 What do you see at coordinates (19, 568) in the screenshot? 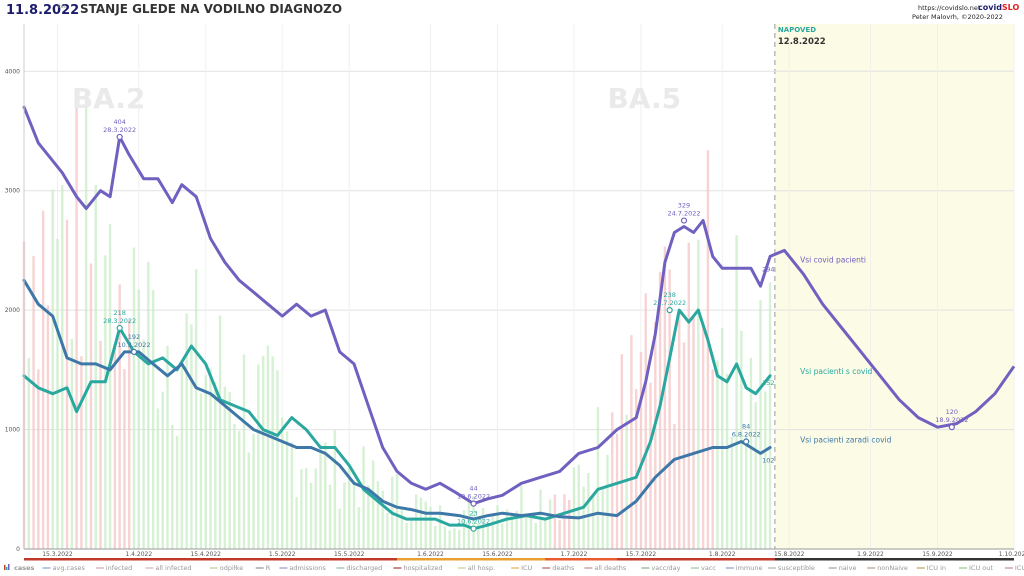
I see `legend-item-cases: cases` at bounding box center [19, 568].